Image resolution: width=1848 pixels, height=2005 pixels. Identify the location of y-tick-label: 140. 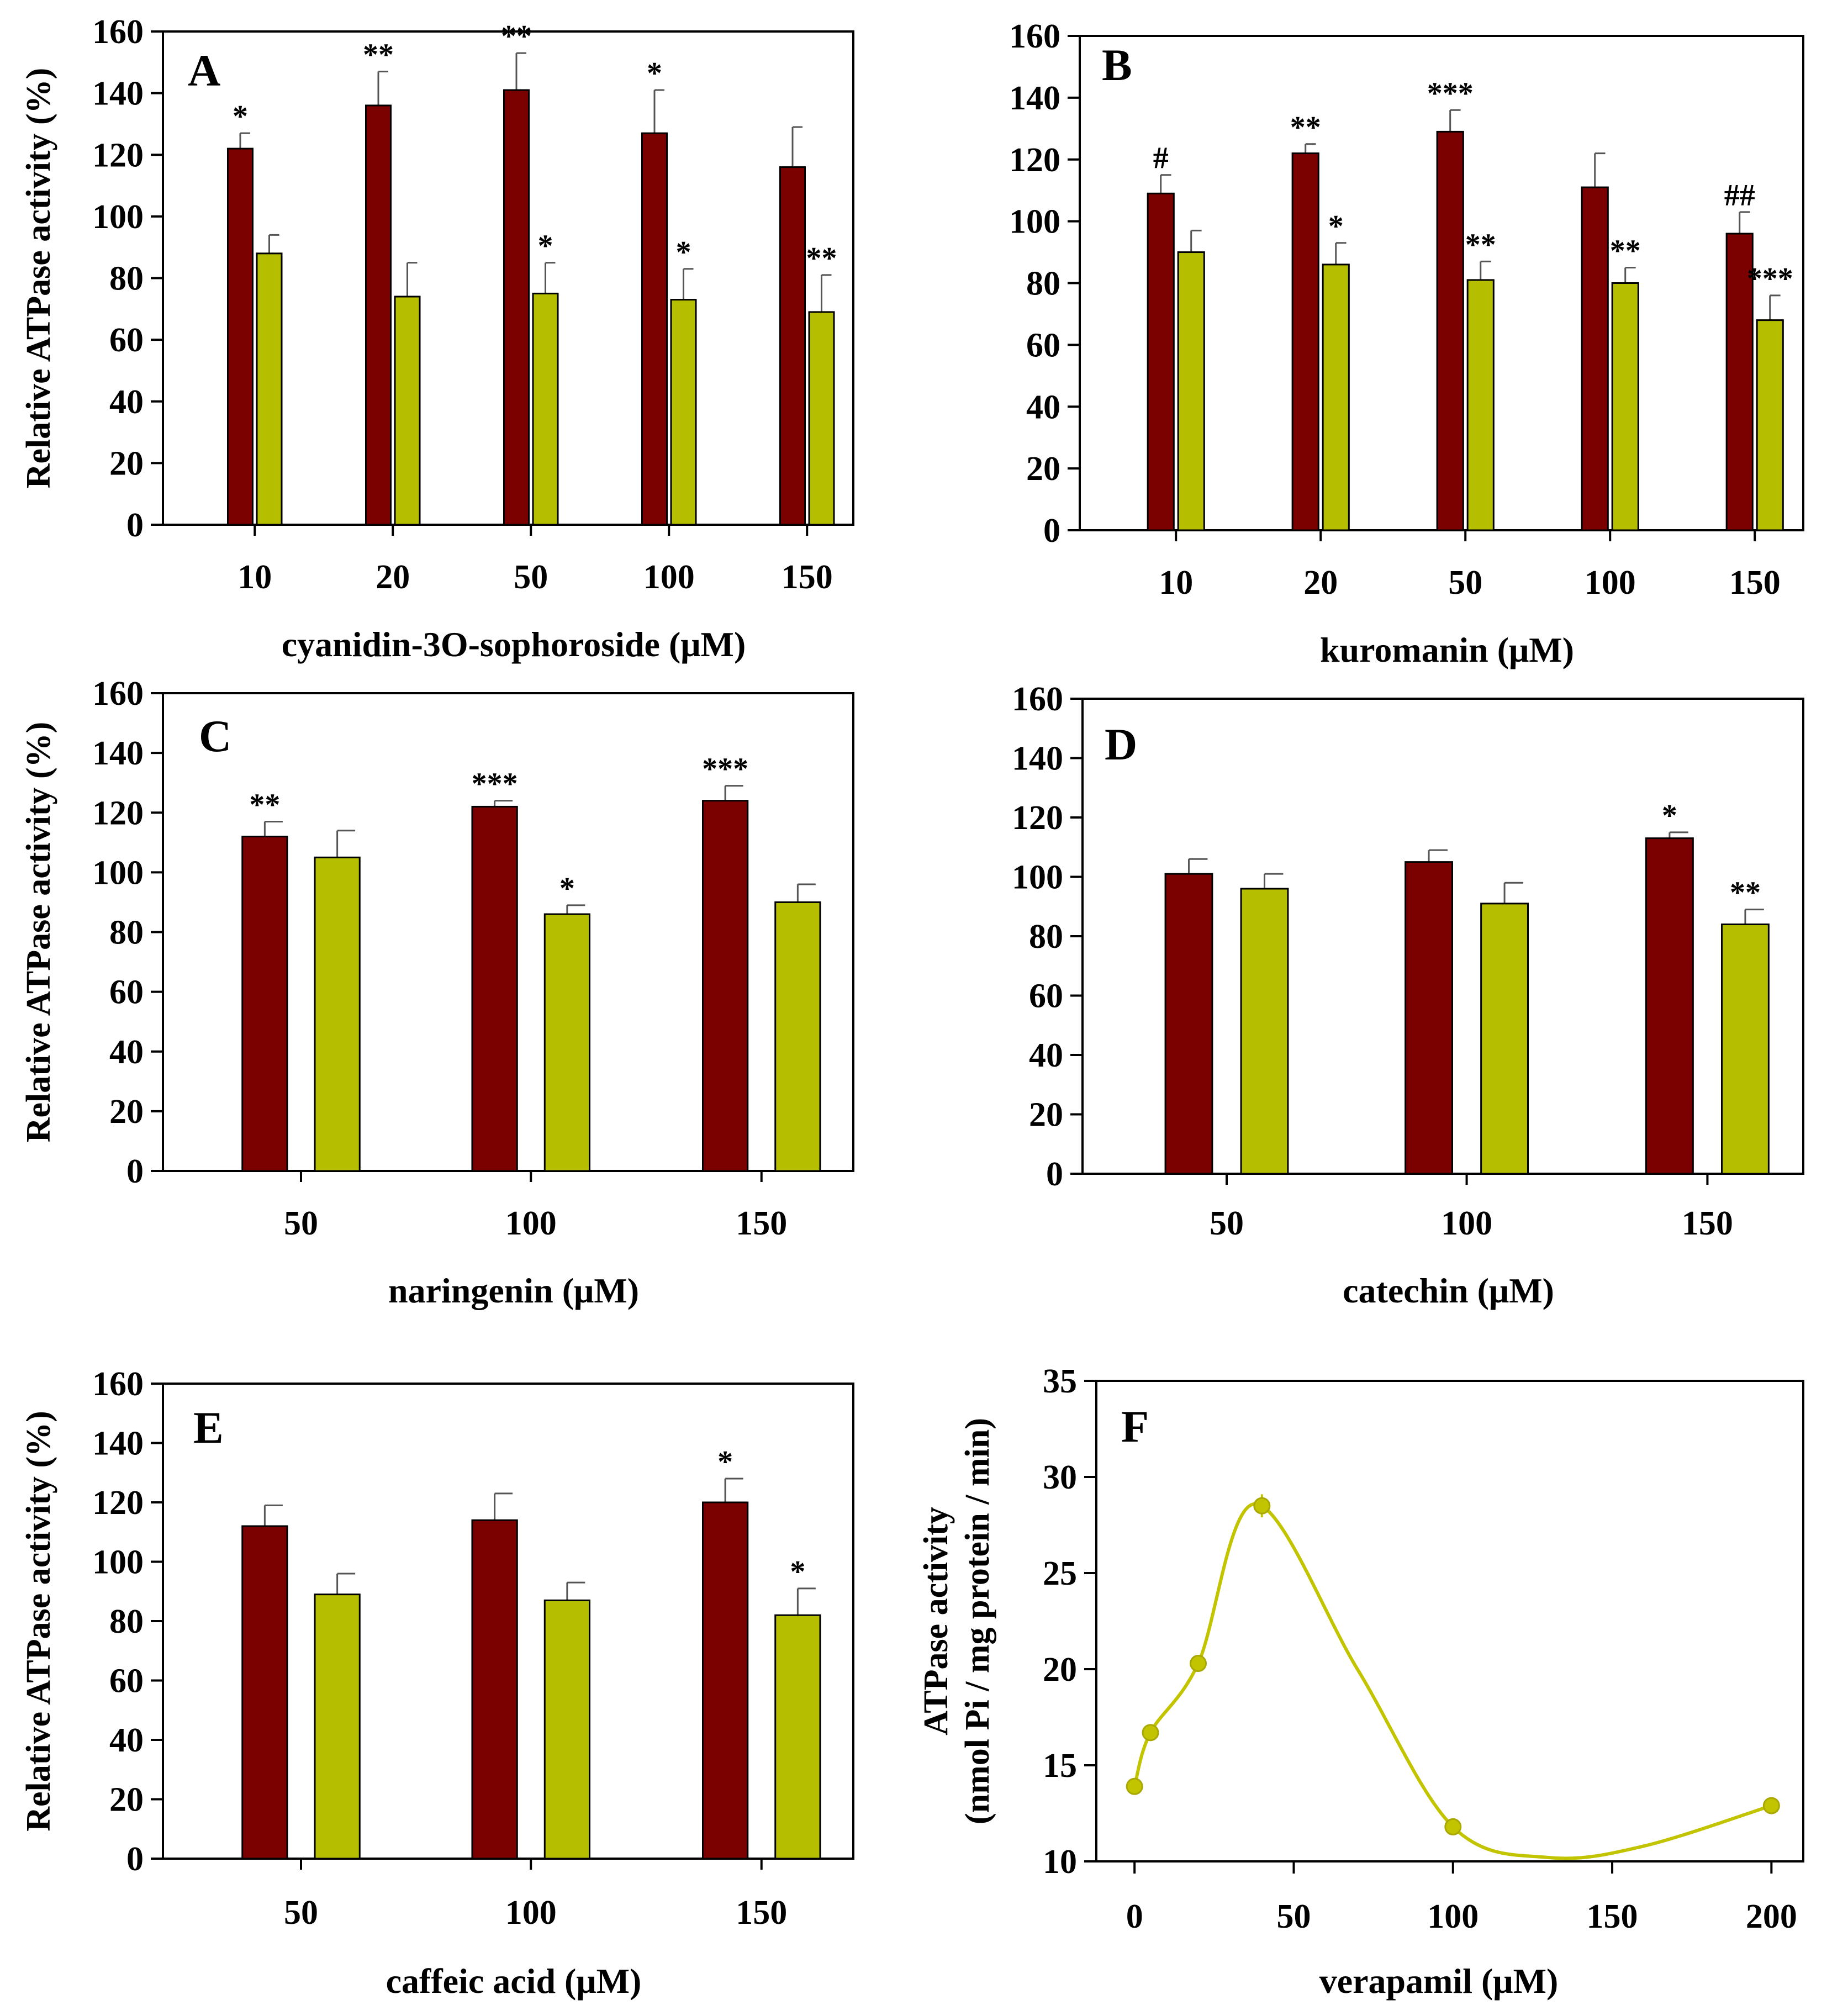
(118, 1444).